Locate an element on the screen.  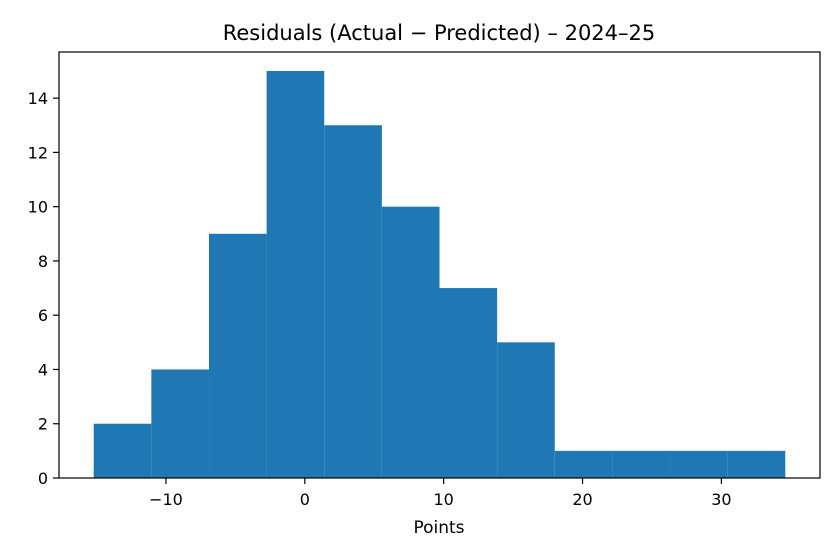
x-tick-label: 30 is located at coordinates (721, 499).